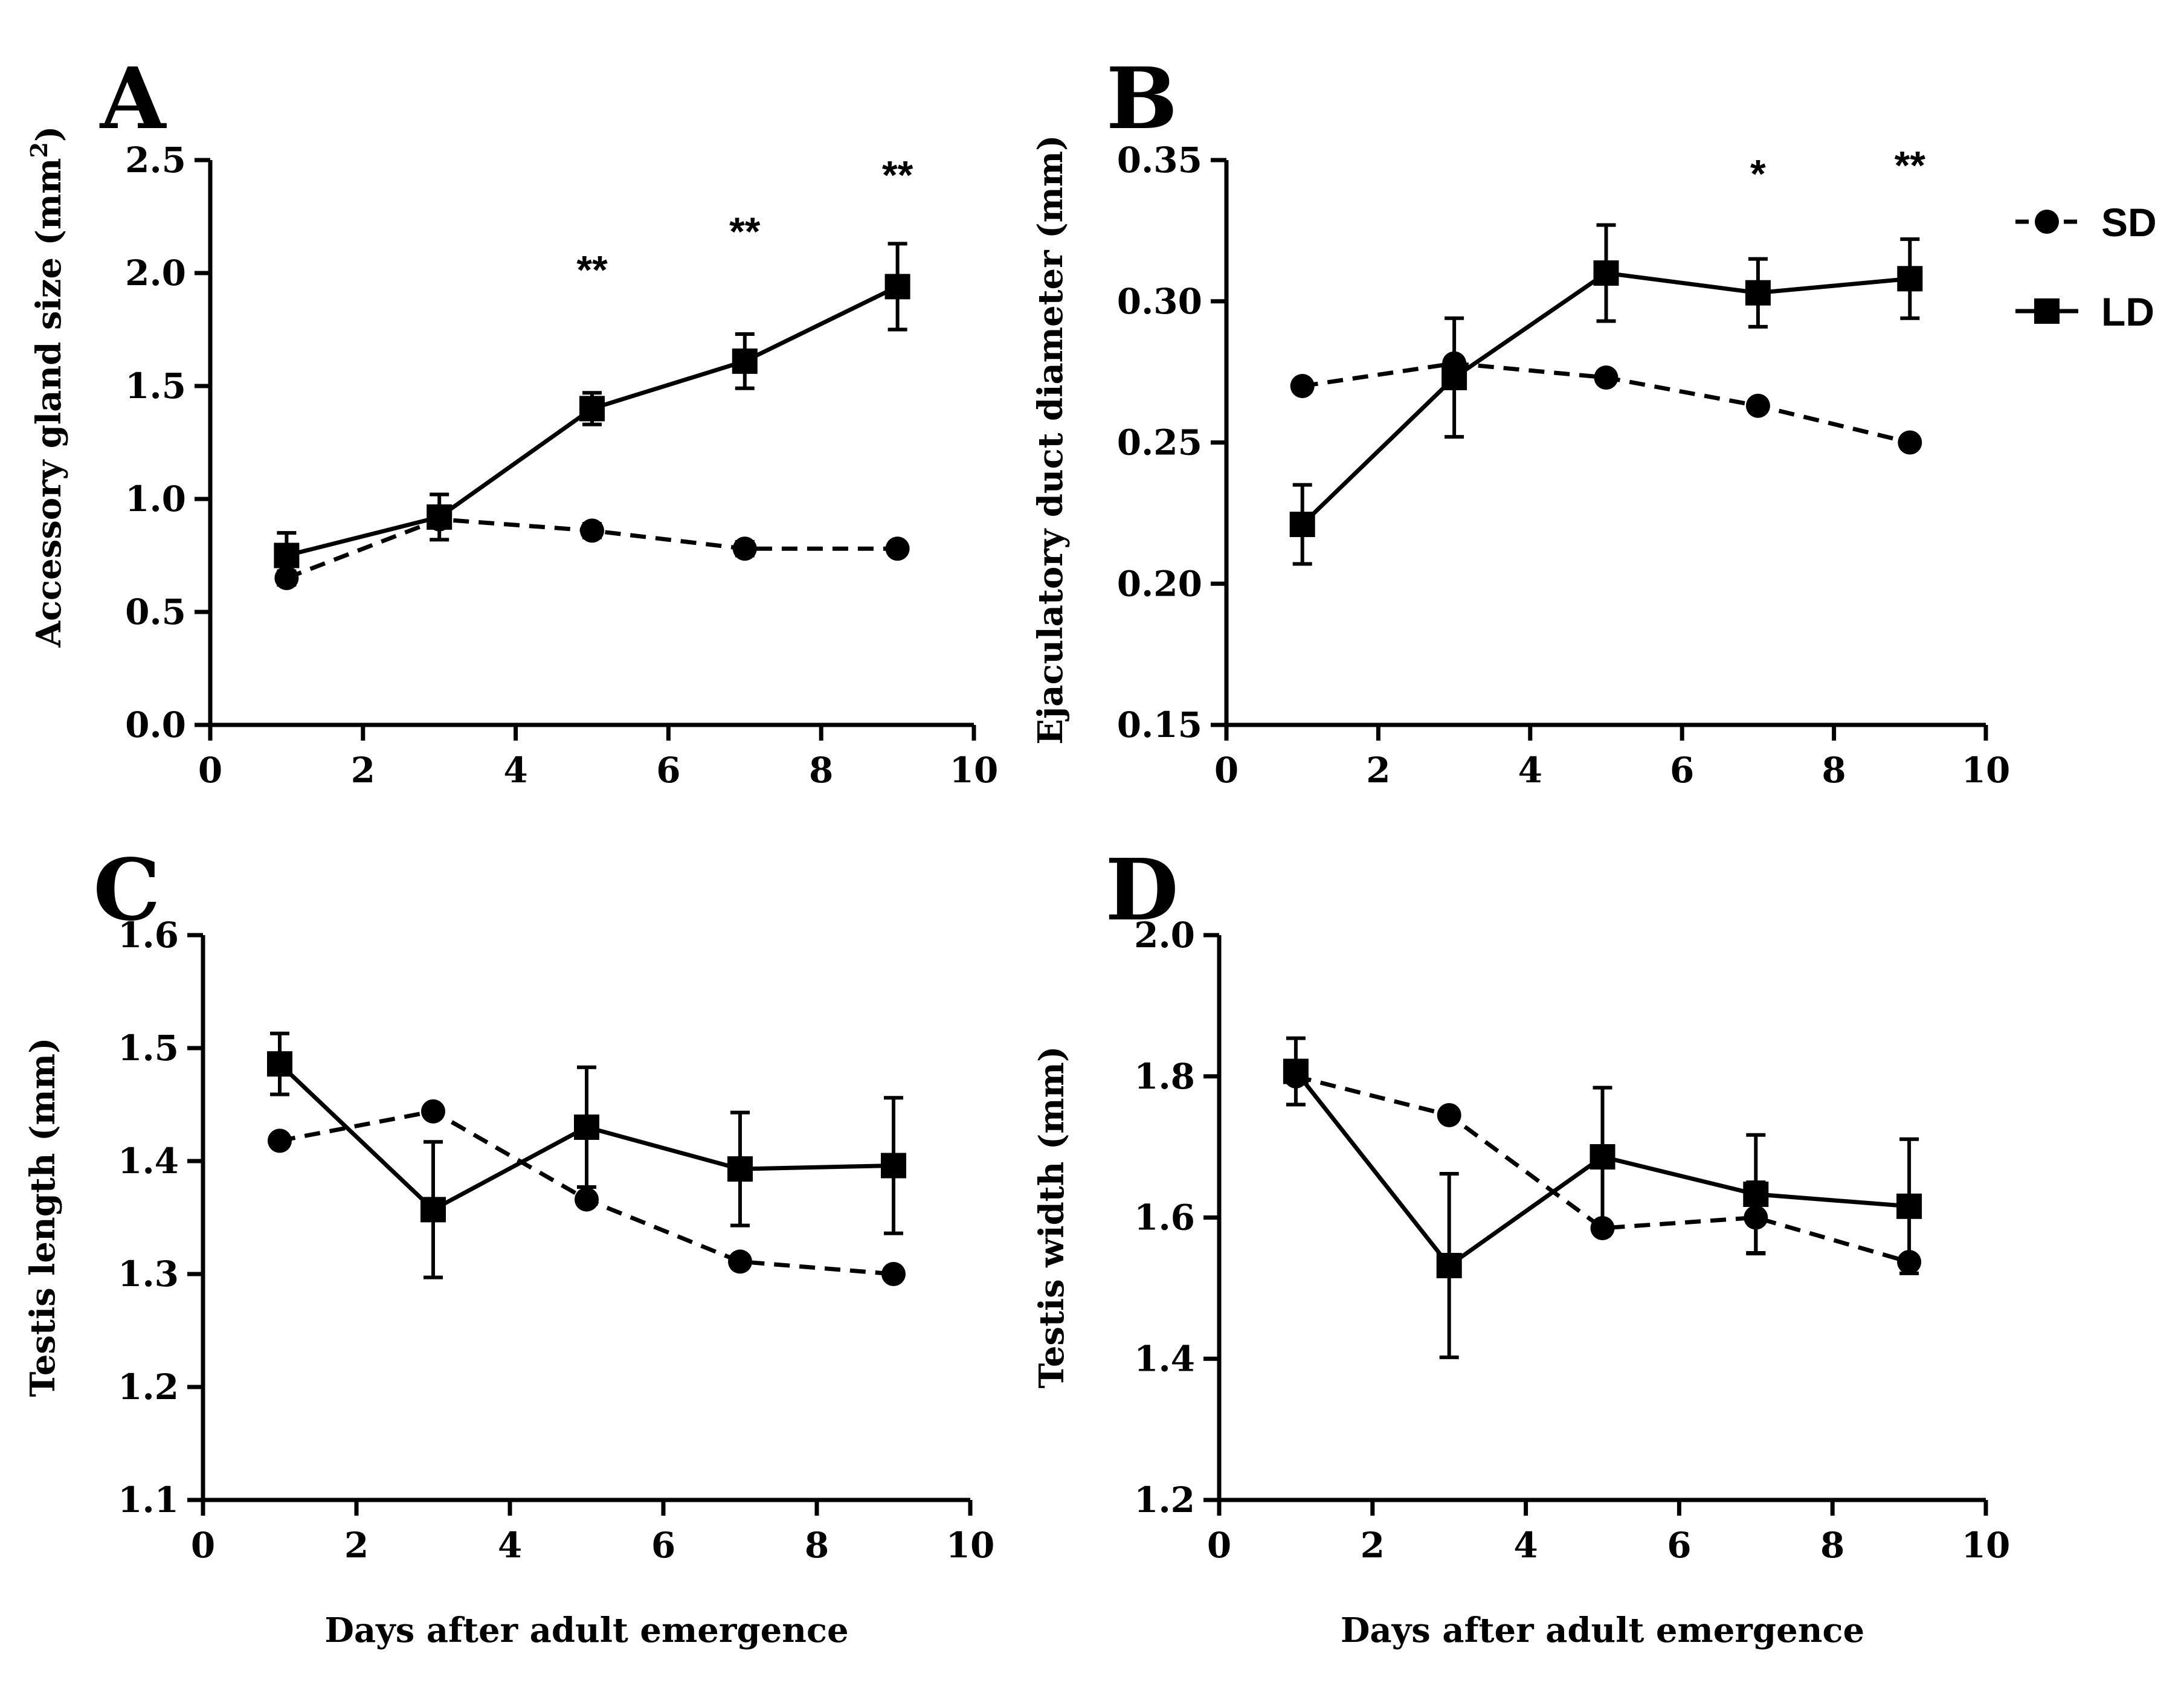 This screenshot has height=1683, width=2184. Describe the element at coordinates (148, 1274) in the screenshot. I see `y-tick-label: 1.3` at that location.